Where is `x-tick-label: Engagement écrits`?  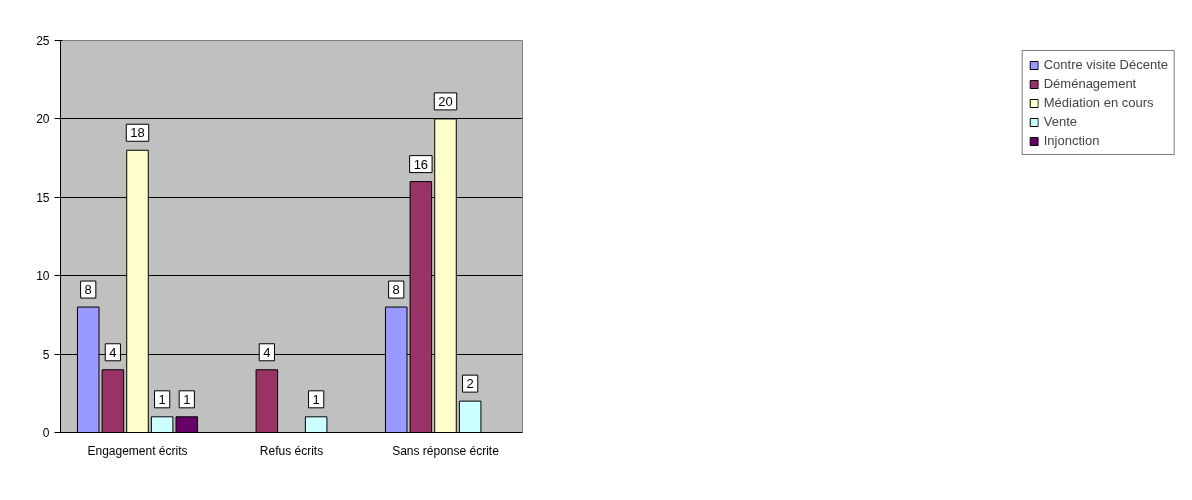
x-tick-label: Engagement écrits is located at coordinates (137, 450).